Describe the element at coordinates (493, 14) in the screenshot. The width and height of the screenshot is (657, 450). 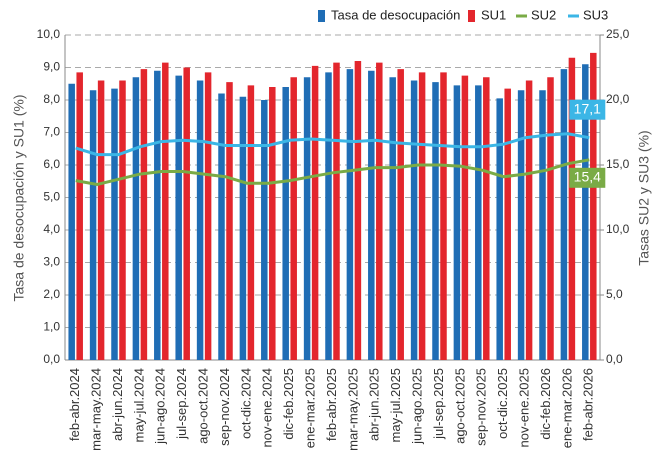
I see `legend-label: SU1` at that location.